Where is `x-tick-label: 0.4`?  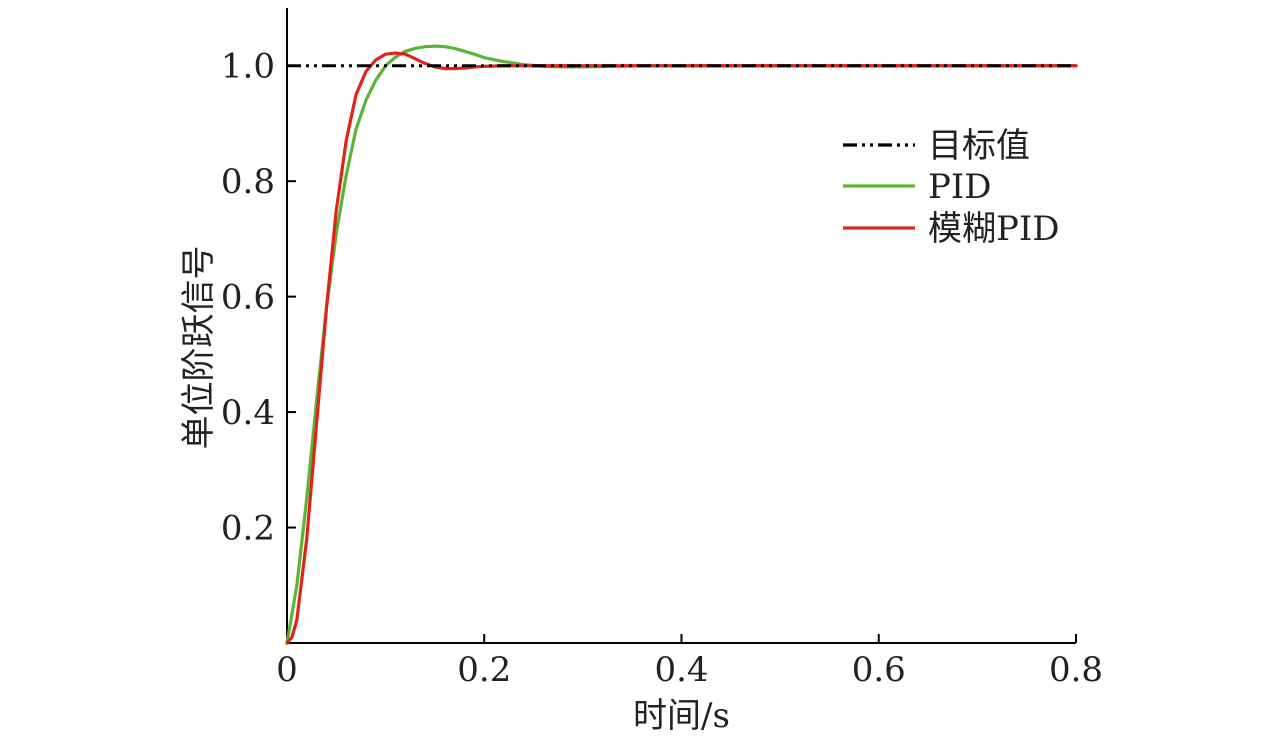 x-tick-label: 0.4 is located at coordinates (681, 670).